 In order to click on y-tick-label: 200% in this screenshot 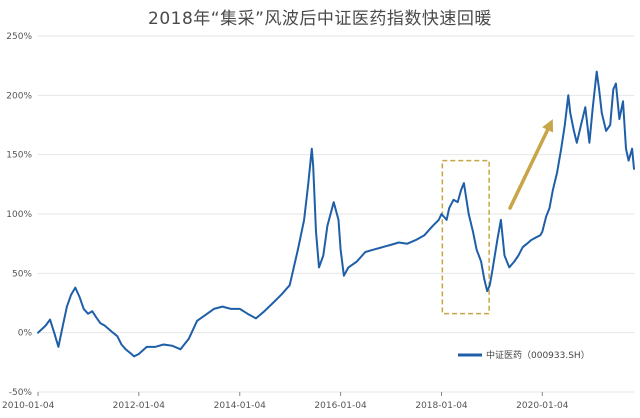, I will do `click(19, 96)`.